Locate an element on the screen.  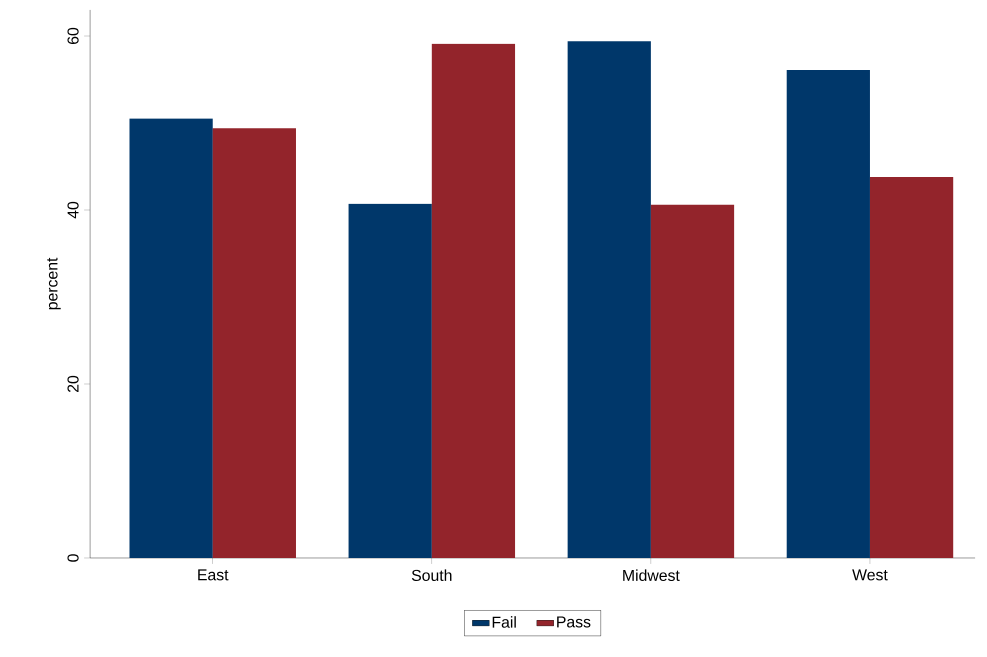
y-tick-label: 60 is located at coordinates (73, 36).